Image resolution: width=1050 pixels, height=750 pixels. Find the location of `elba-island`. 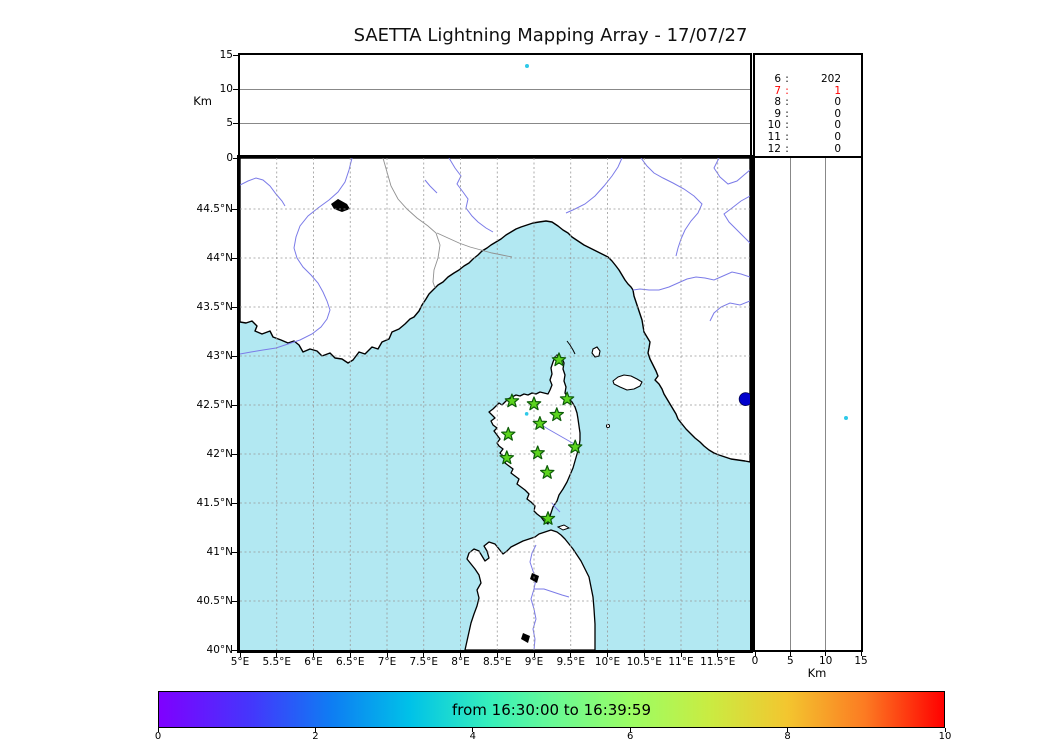

elba-island is located at coordinates (627, 382).